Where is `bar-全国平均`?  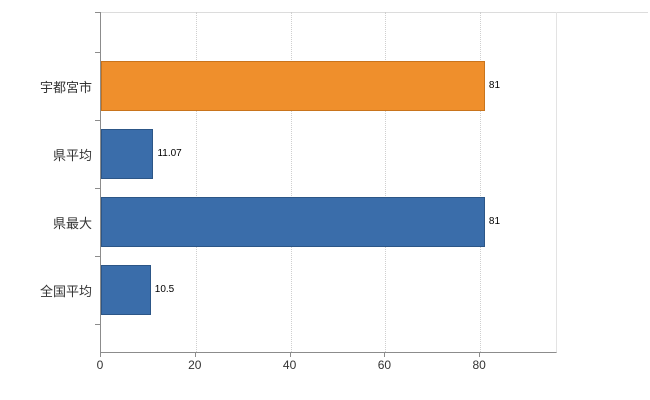 bar-全国平均 is located at coordinates (126, 290).